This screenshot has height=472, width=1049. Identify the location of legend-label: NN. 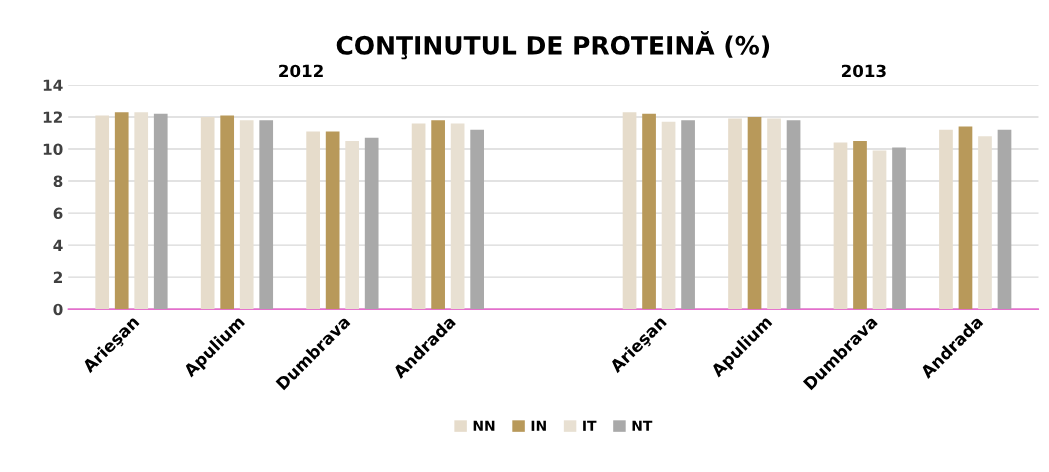
(484, 425).